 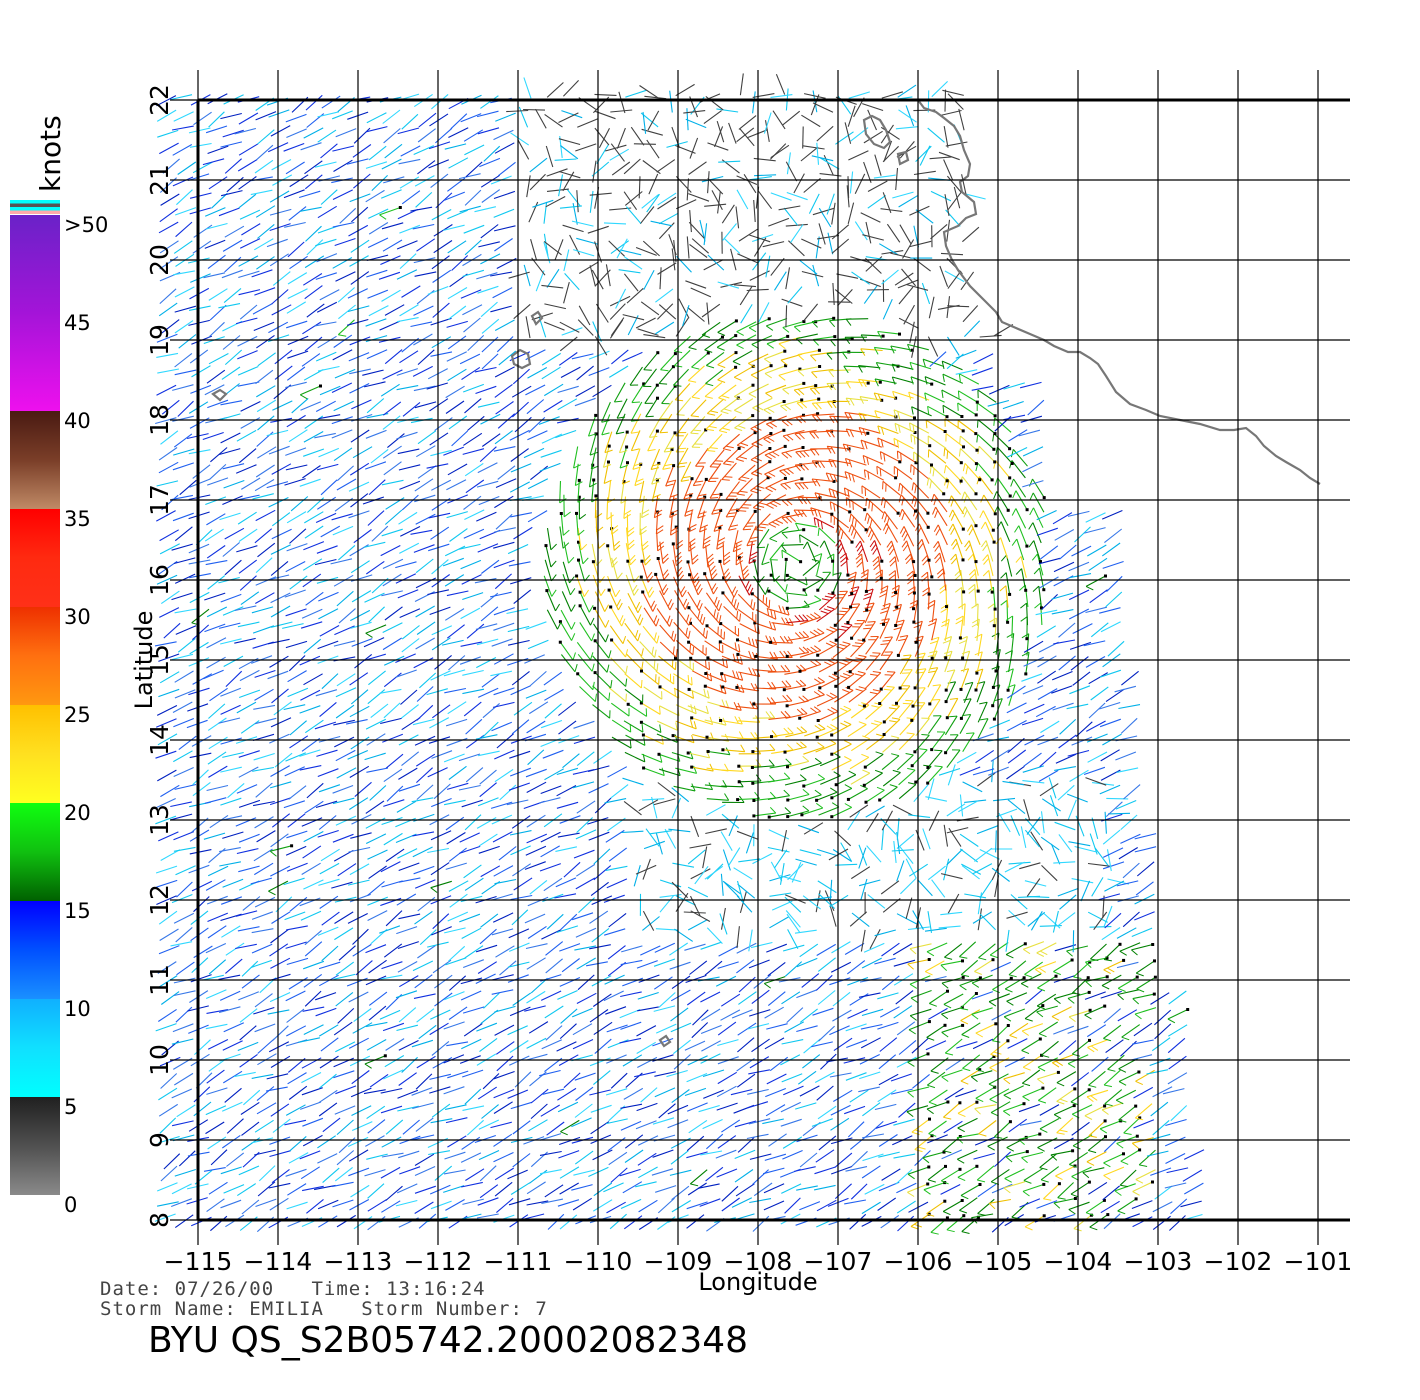 What do you see at coordinates (77, 421) in the screenshot?
I see `colorbar-tick-label: 40` at bounding box center [77, 421].